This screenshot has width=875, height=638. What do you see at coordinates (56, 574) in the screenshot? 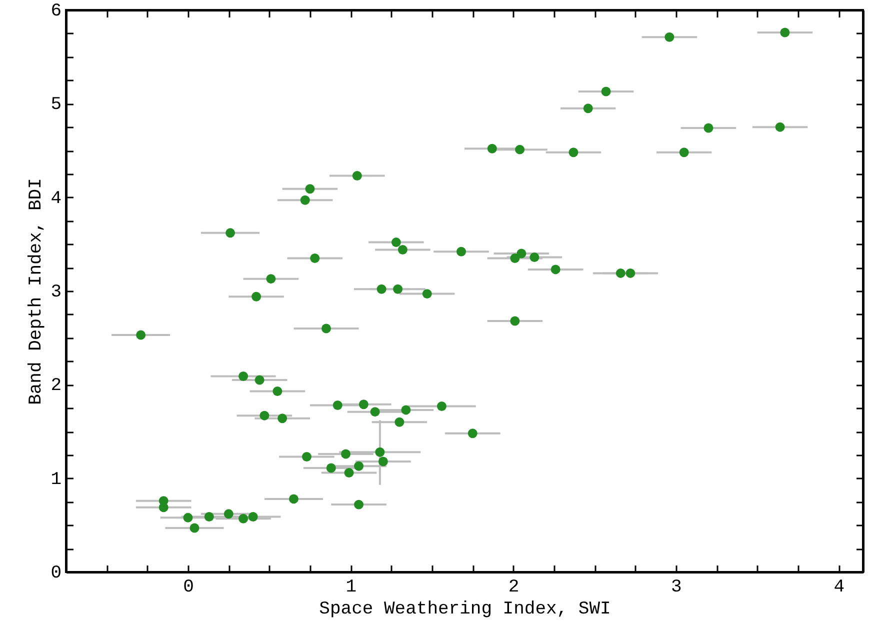
I see `y-tick-label: 0` at bounding box center [56, 574].